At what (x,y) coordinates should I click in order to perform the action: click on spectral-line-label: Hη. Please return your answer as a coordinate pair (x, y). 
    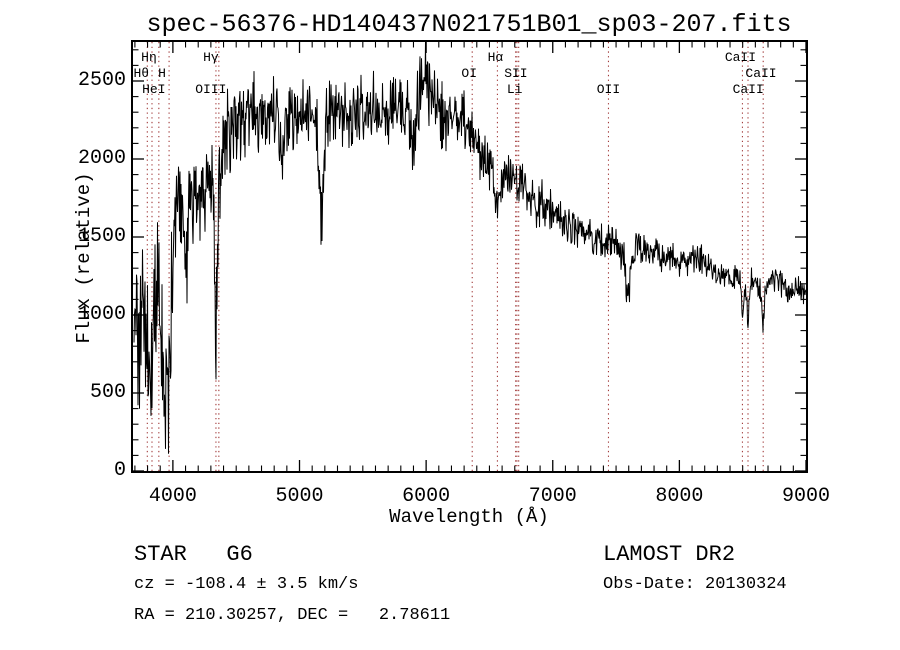
    Looking at the image, I should click on (149, 57).